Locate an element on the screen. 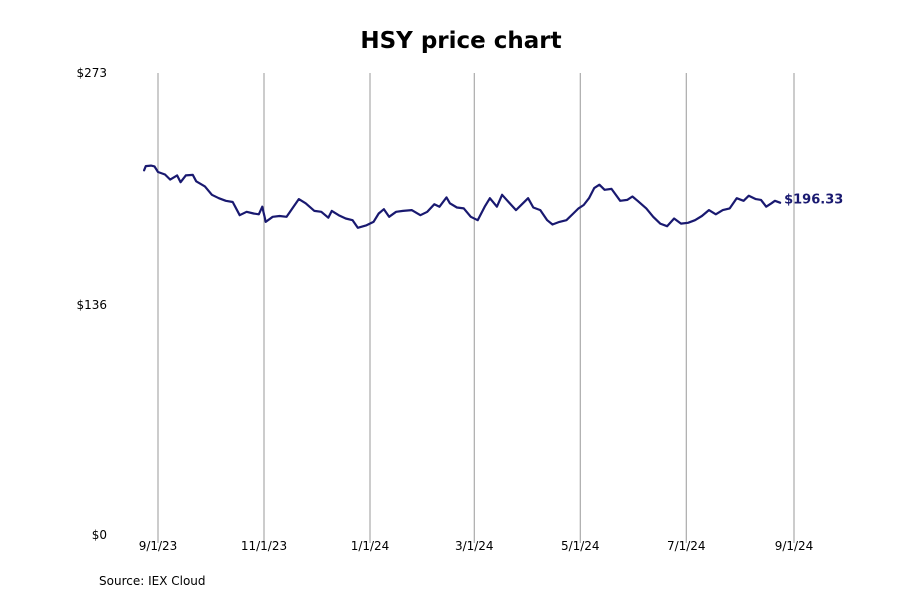 Image resolution: width=900 pixels, height=600 pixels. x-tick-label-6: 9/1/24 is located at coordinates (794, 546).